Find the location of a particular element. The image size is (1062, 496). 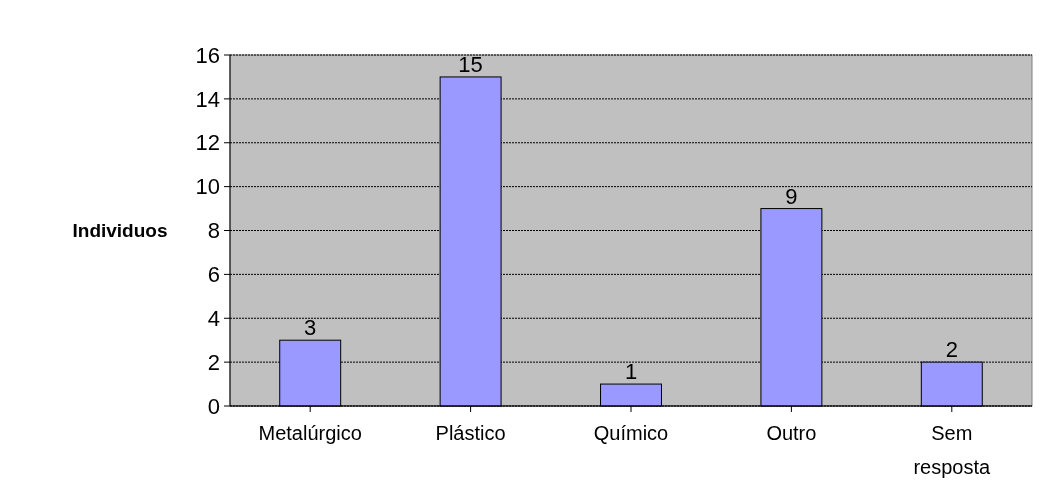

y-tick-label: 8 is located at coordinates (213, 231).